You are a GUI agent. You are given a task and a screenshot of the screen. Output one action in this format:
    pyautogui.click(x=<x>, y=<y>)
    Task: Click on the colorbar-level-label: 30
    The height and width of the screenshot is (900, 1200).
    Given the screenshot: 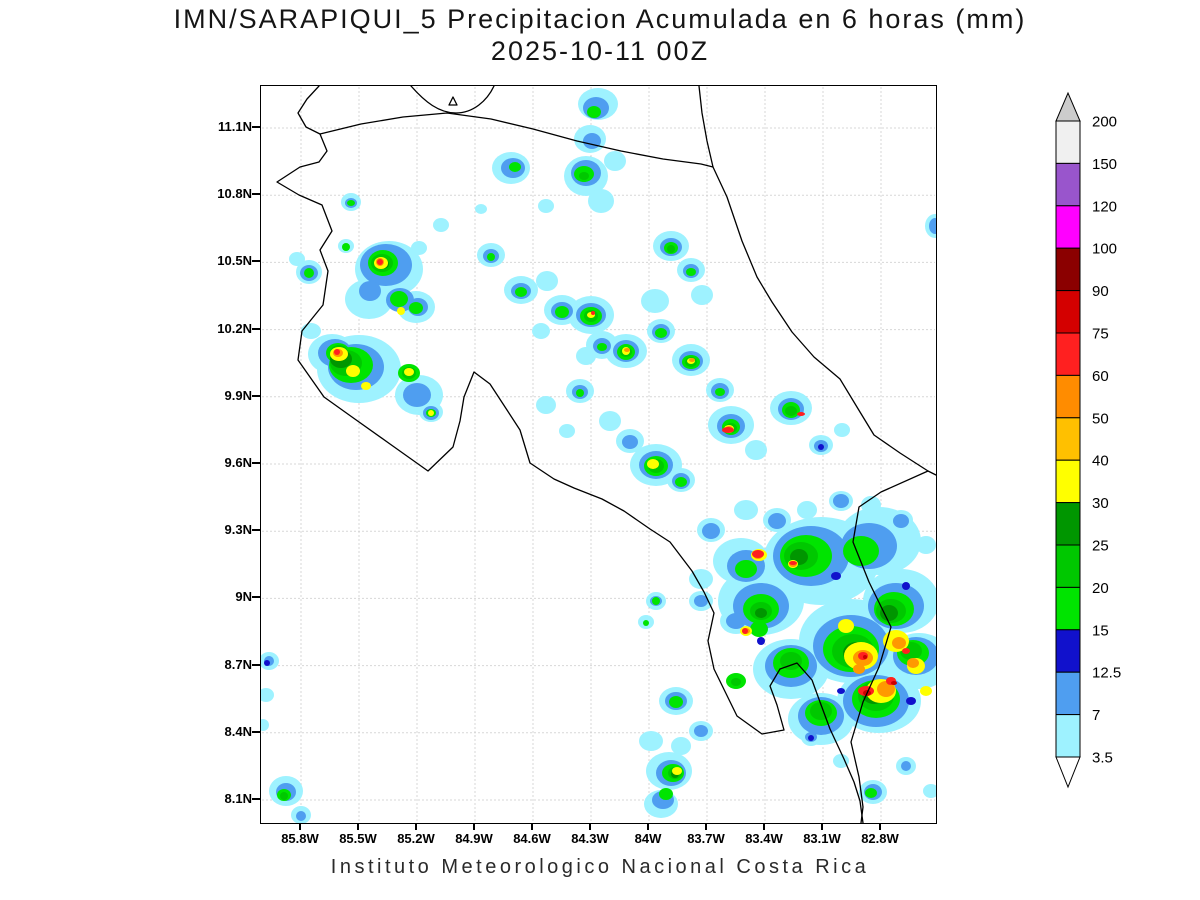 What is the action you would take?
    pyautogui.click(x=1100, y=503)
    